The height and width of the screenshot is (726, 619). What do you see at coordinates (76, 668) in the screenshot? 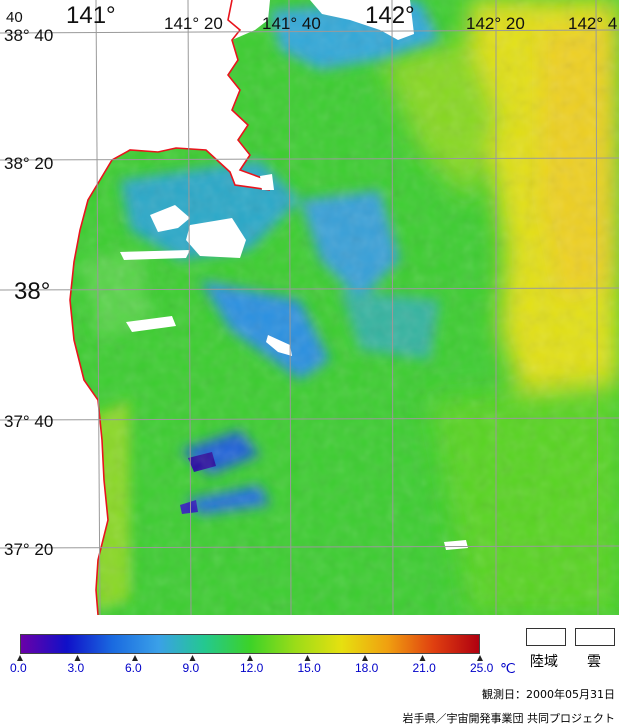
I see `colorbar-tick-label: 3.0` at bounding box center [76, 668].